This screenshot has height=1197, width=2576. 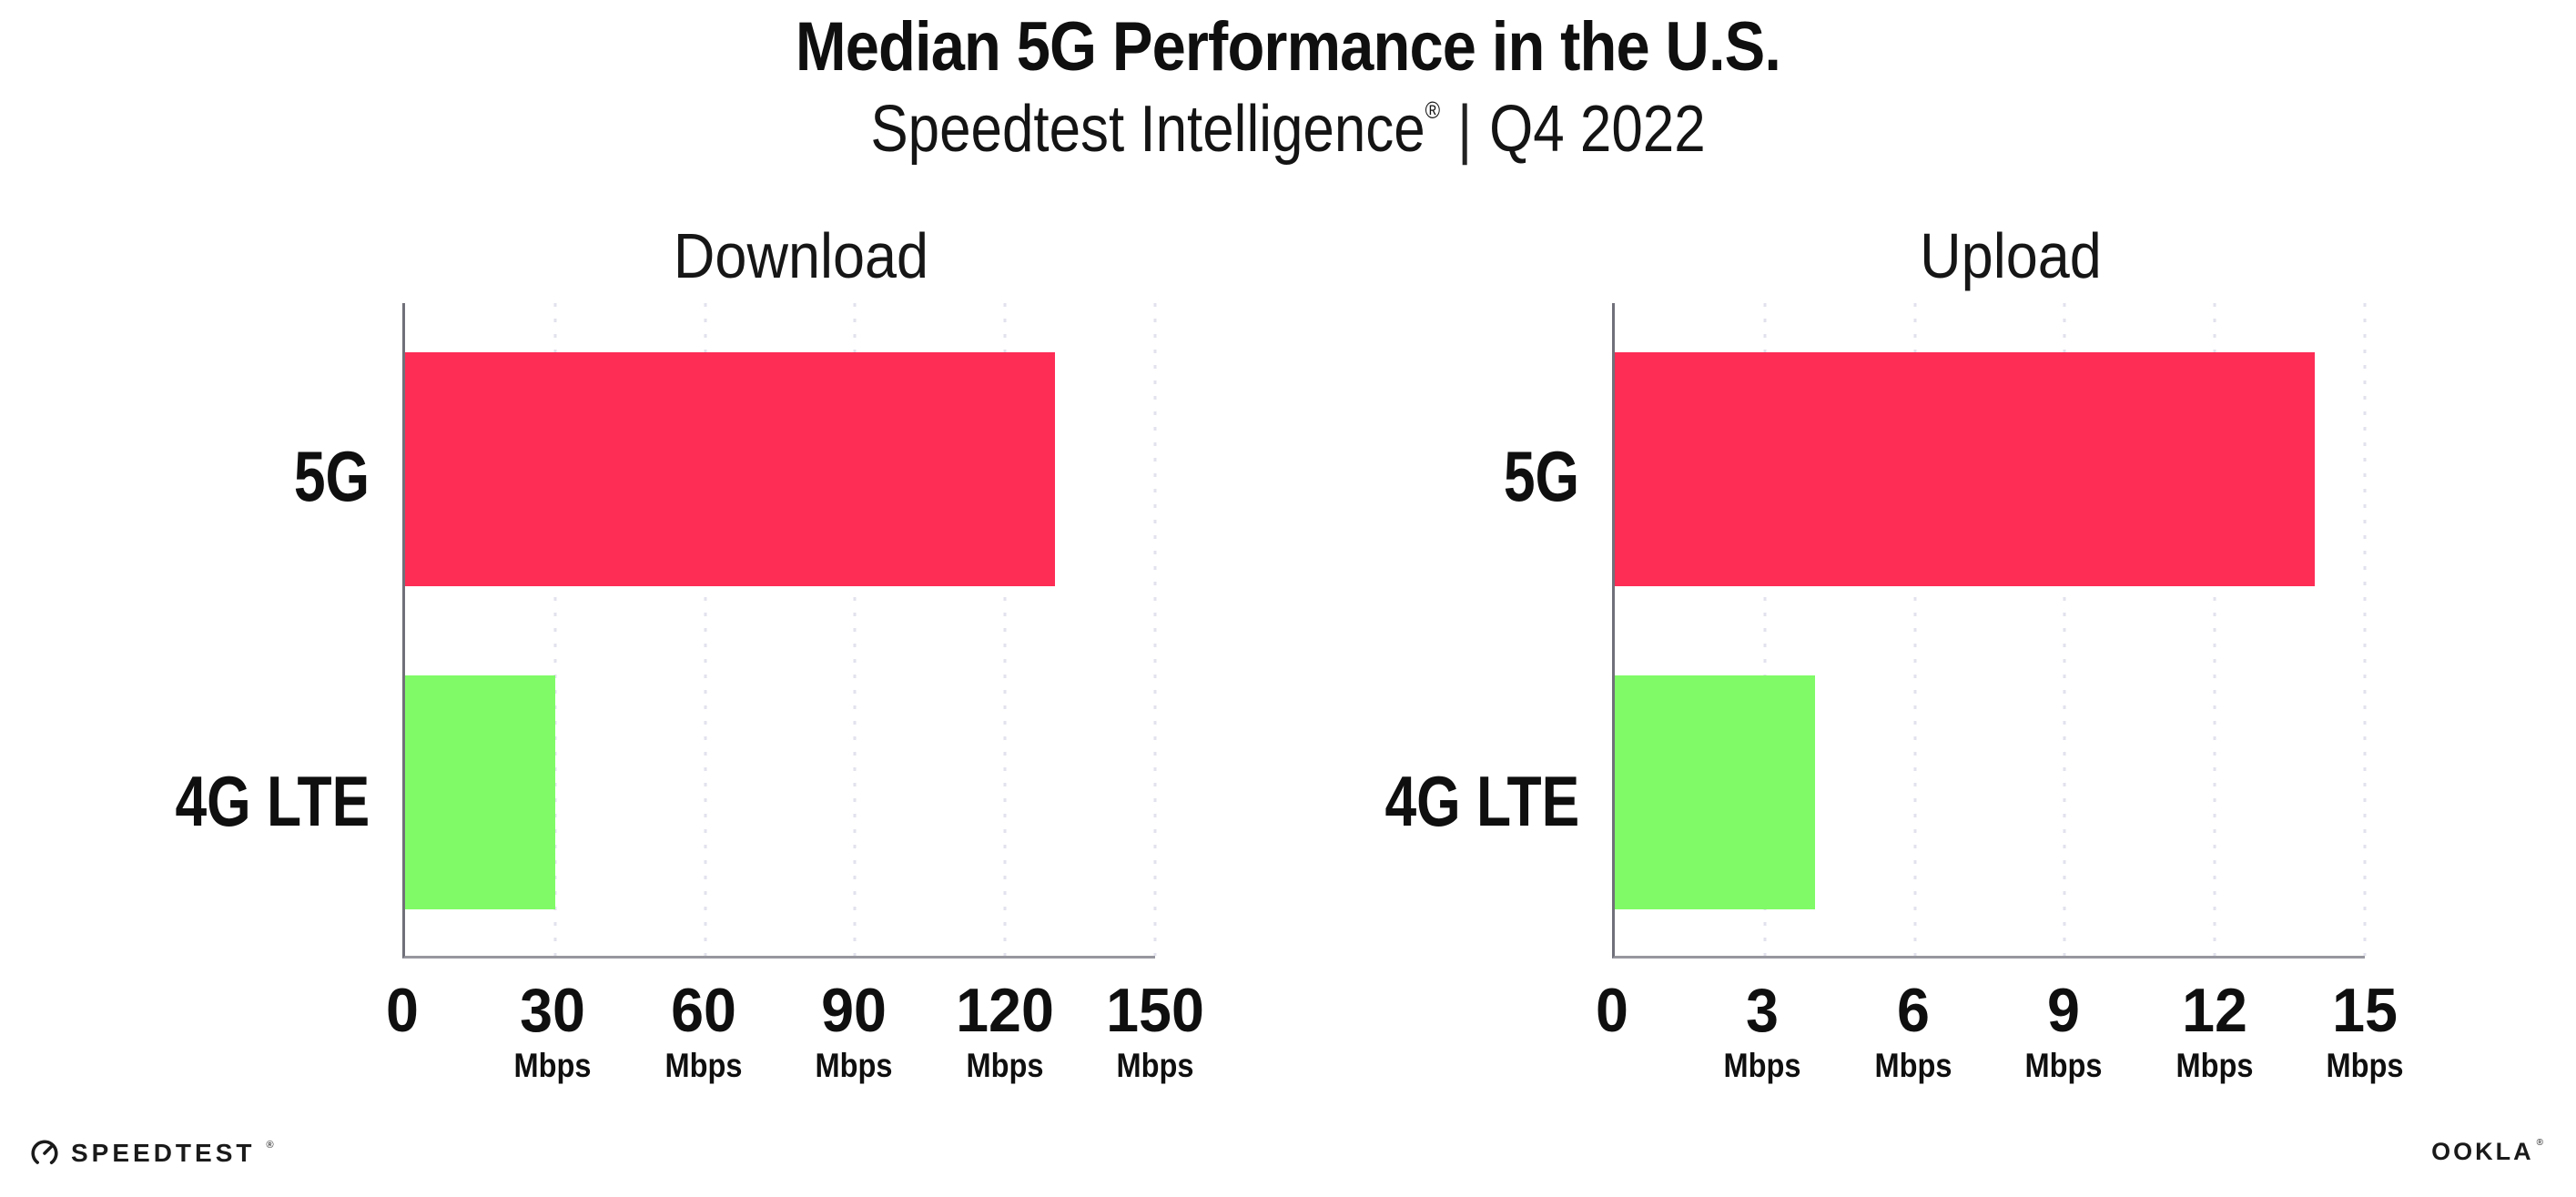 What do you see at coordinates (1288, 47) in the screenshot?
I see `page-title: Median 5G Performance in the U.S.` at bounding box center [1288, 47].